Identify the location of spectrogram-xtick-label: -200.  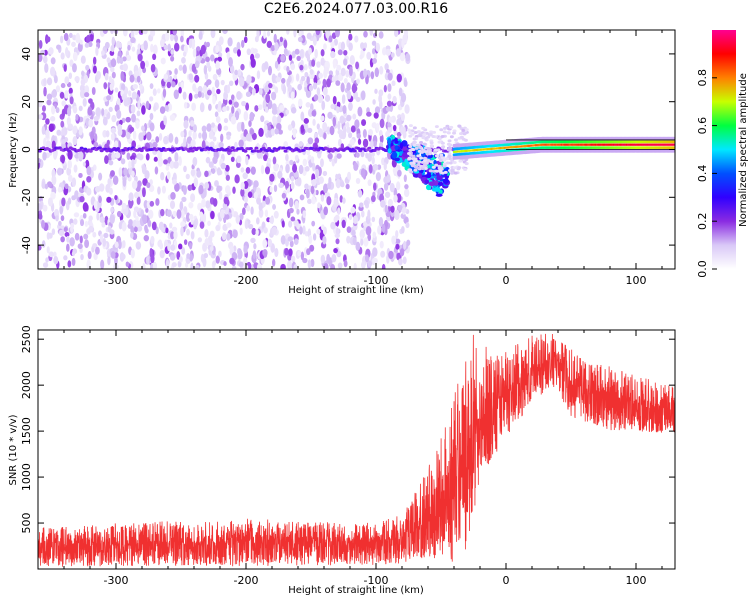
(246, 280).